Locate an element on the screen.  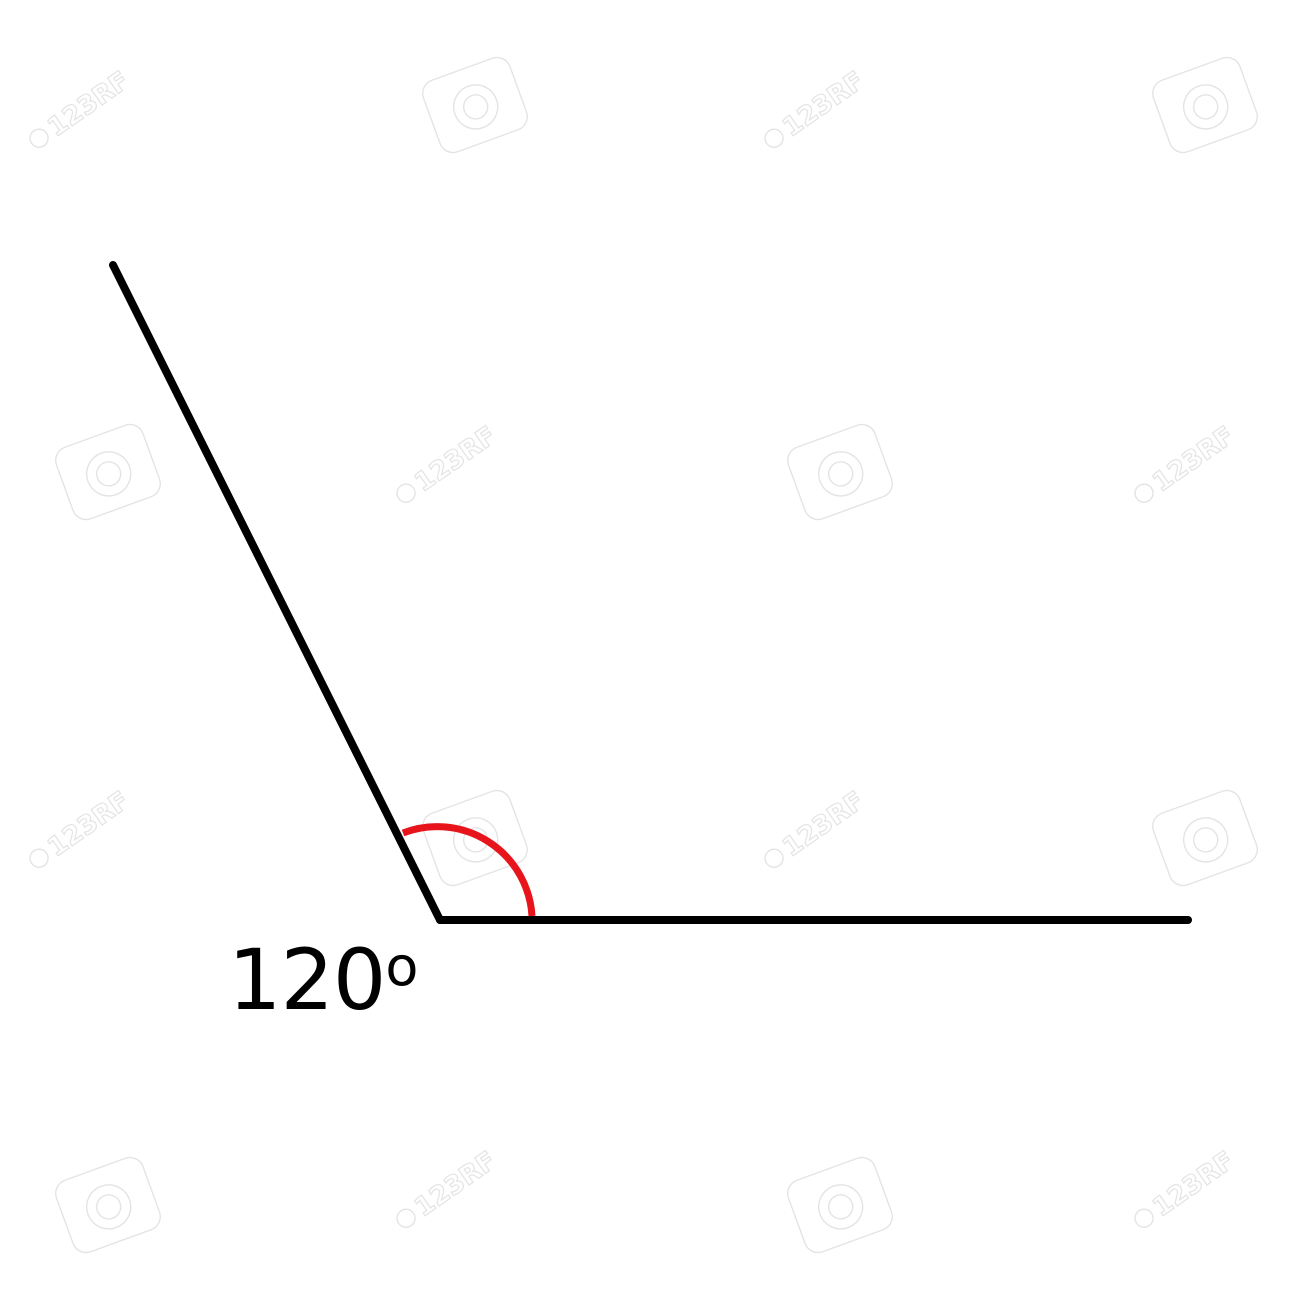
angle-measure-label: 120o is located at coordinates (323, 978).